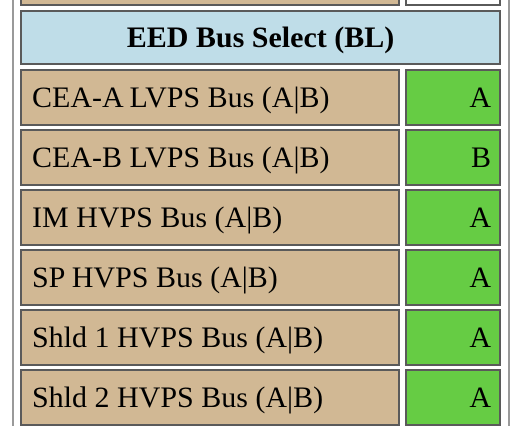 This screenshot has height=426, width=520. I want to click on row-label: CEA-A LVPS Bus (A|B), so click(210, 97).